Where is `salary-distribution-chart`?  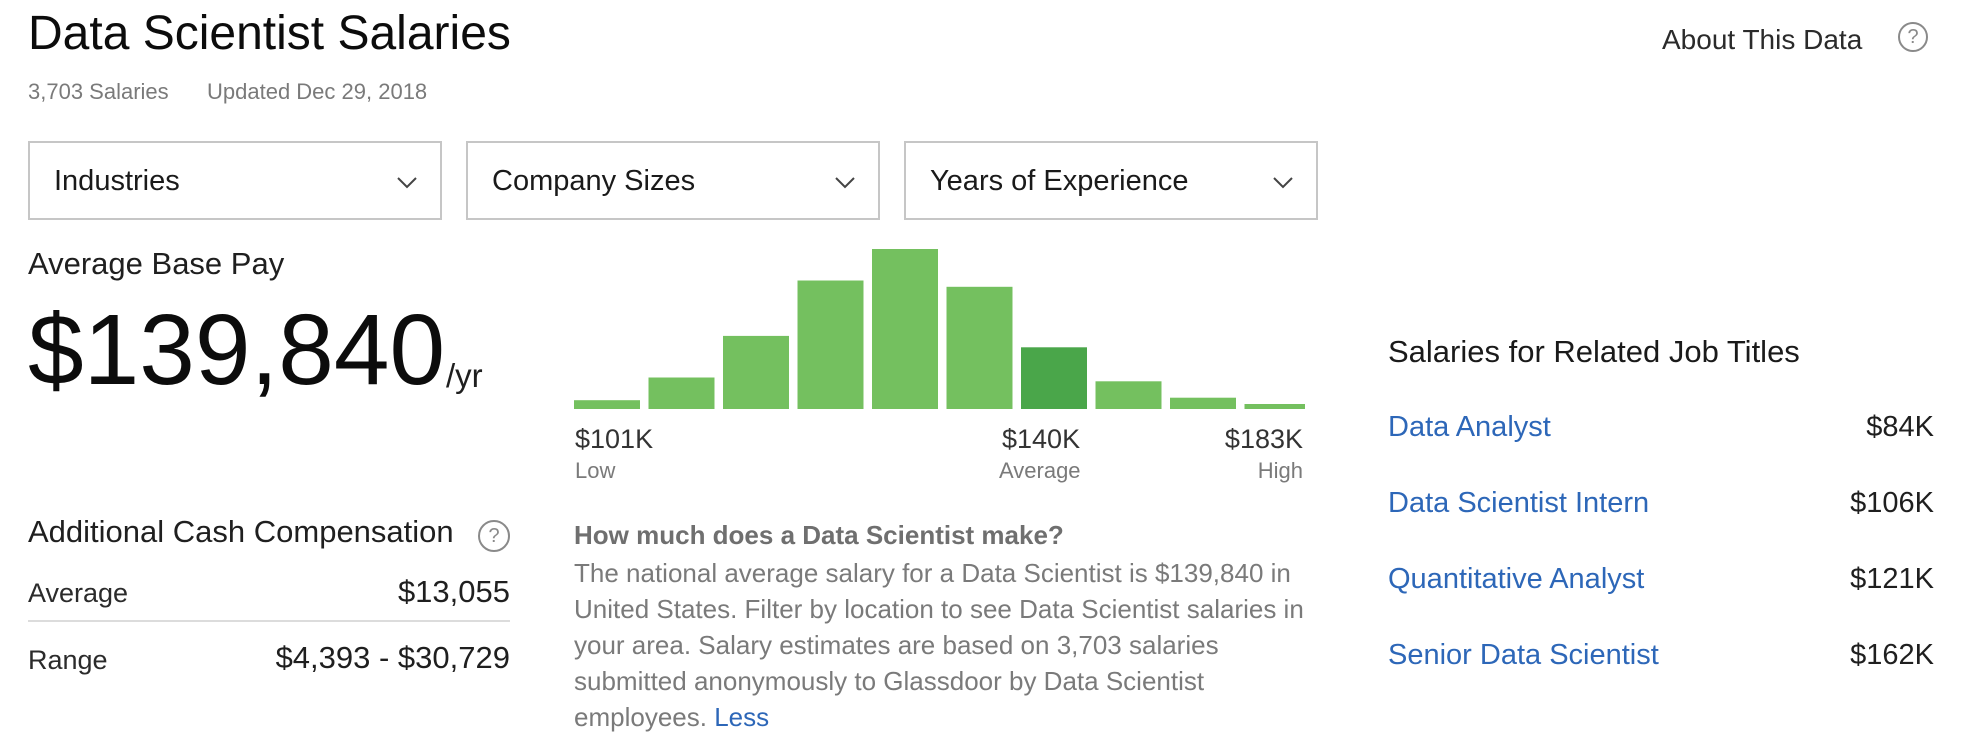 salary-distribution-chart is located at coordinates (939, 329).